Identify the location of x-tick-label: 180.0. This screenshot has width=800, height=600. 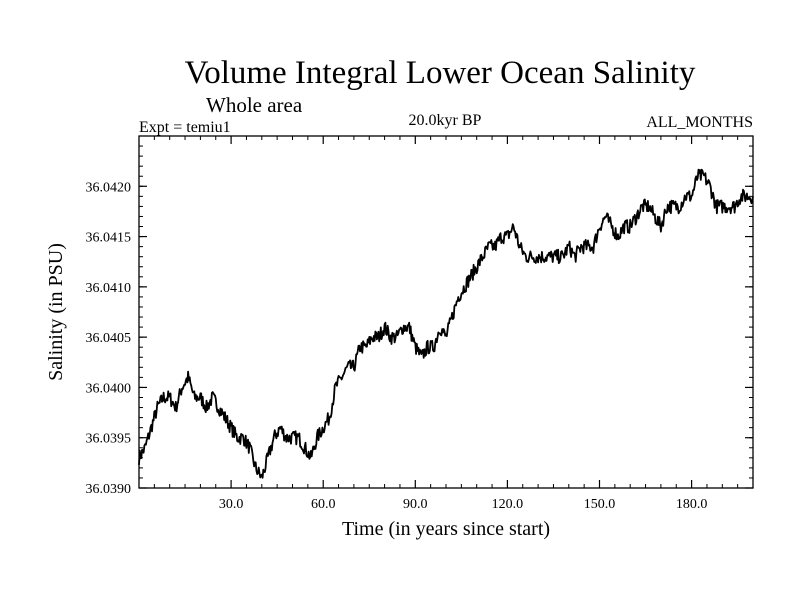
(692, 504).